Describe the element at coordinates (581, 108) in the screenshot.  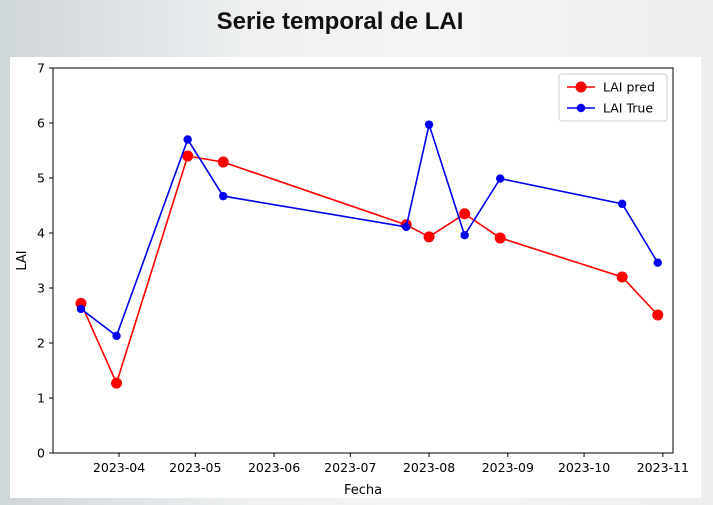
I see `legend-marker-lai-true` at that location.